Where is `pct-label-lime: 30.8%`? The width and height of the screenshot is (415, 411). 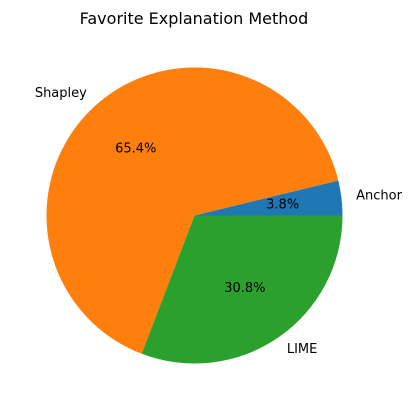 pct-label-lime: 30.8% is located at coordinates (244, 288).